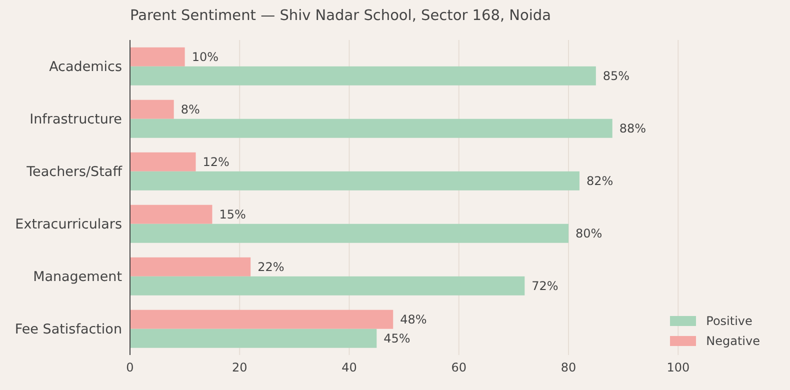  What do you see at coordinates (413, 319) in the screenshot?
I see `data-label: 48%` at bounding box center [413, 319].